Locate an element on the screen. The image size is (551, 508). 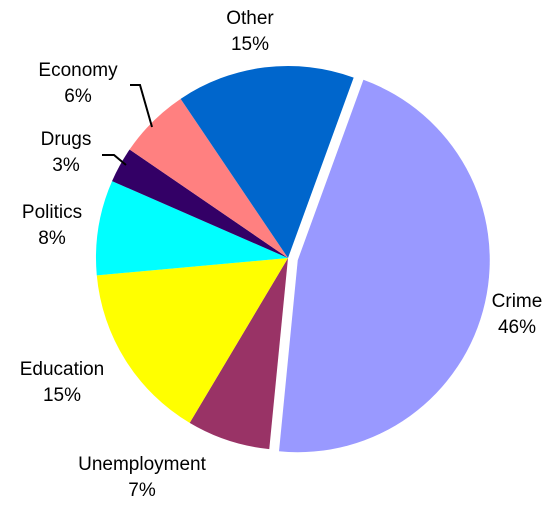
slice-label-unemployment: Unemployment is located at coordinates (142, 464).